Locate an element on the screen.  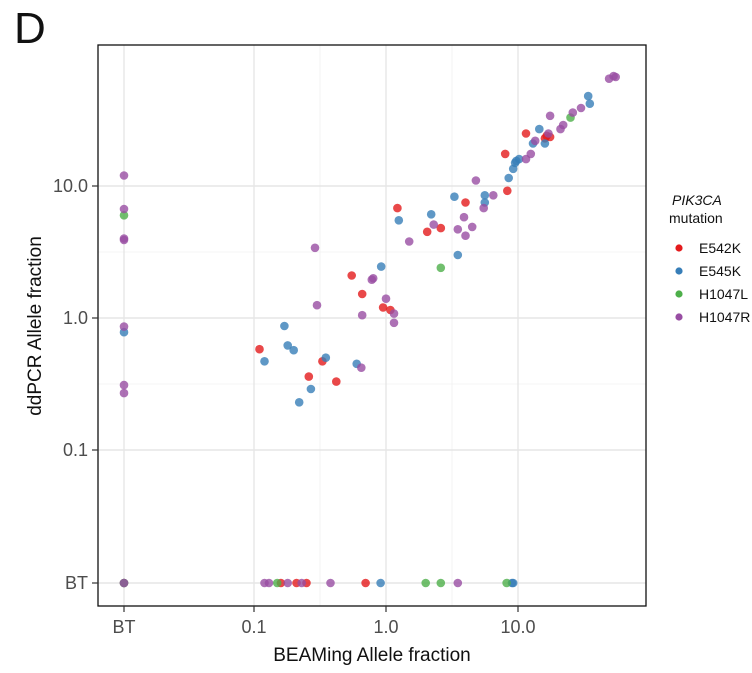
legend-key-h1047r is located at coordinates (679, 317).